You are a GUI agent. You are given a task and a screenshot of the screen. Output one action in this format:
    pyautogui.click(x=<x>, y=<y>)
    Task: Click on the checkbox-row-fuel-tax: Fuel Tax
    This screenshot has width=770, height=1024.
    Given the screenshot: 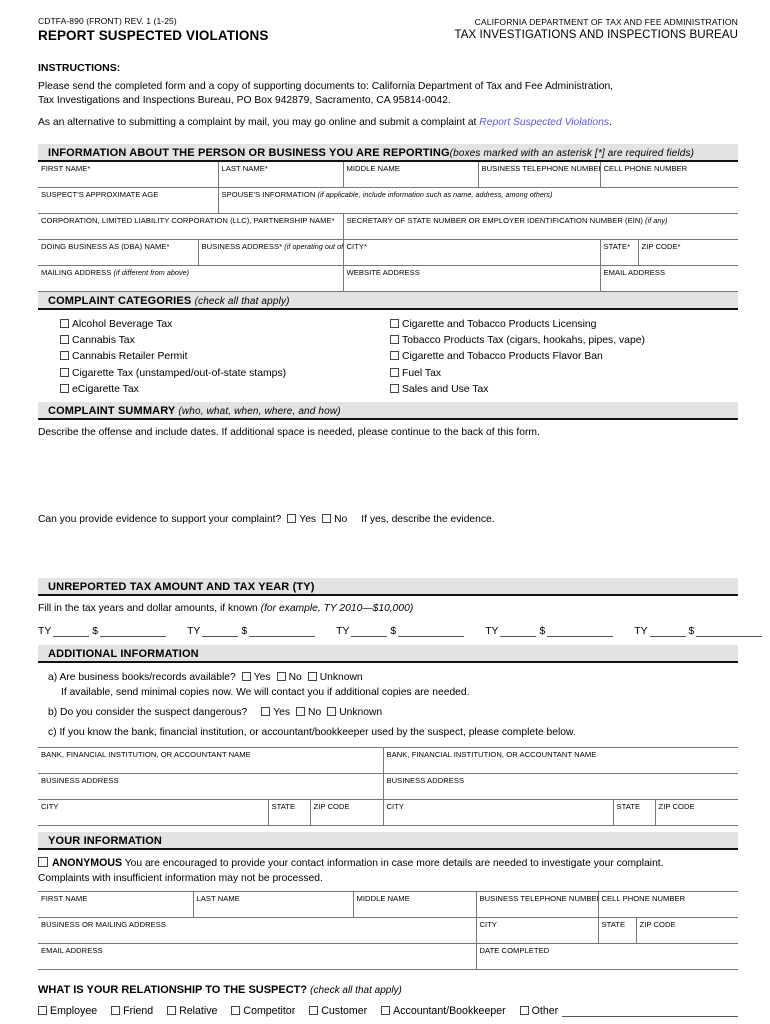 What is the action you would take?
    pyautogui.click(x=564, y=374)
    